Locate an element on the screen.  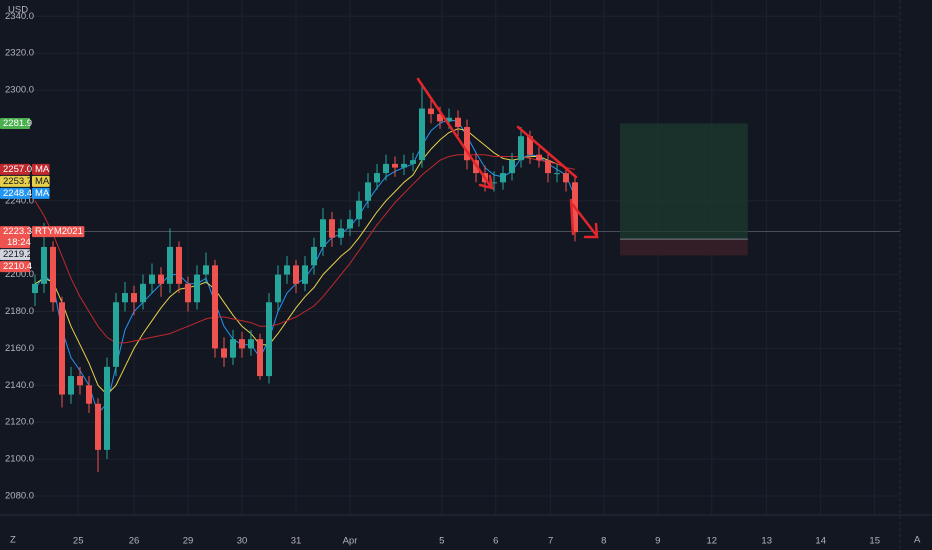
y-tick-label: 2140.0 is located at coordinates (19, 385).